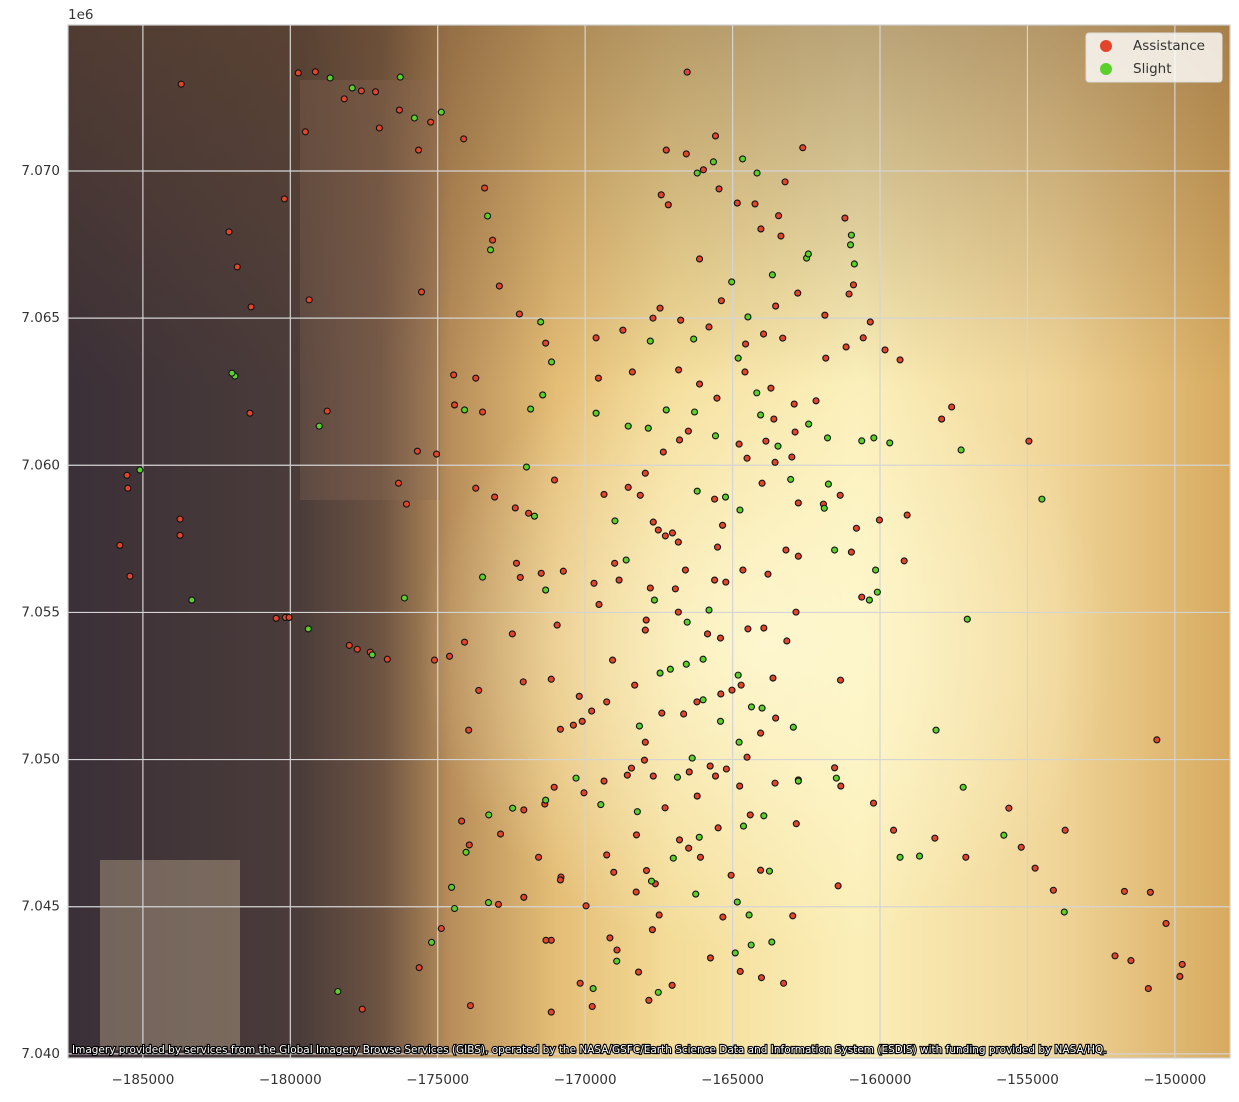 The height and width of the screenshot is (1102, 1239). What do you see at coordinates (1154, 57) in the screenshot?
I see `legend-box` at bounding box center [1154, 57].